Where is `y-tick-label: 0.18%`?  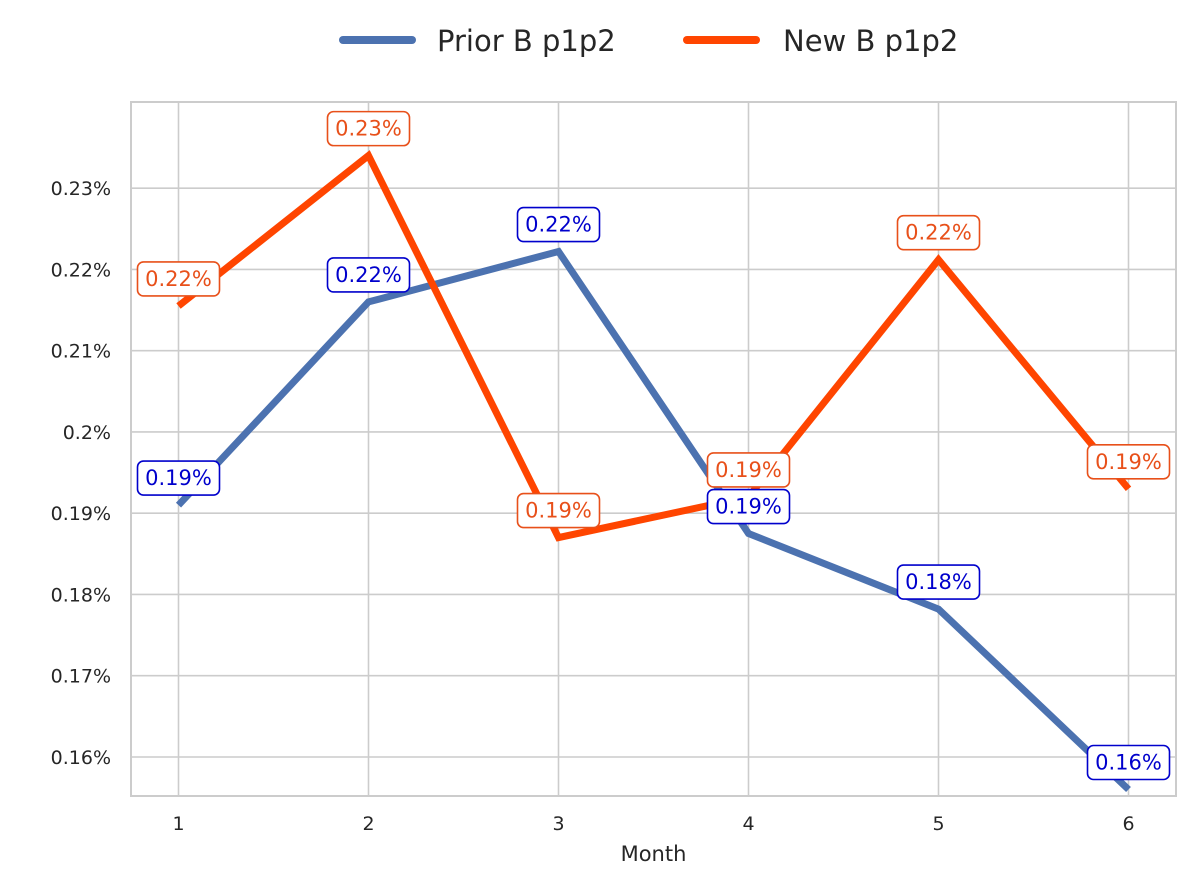 y-tick-label: 0.18% is located at coordinates (81, 595).